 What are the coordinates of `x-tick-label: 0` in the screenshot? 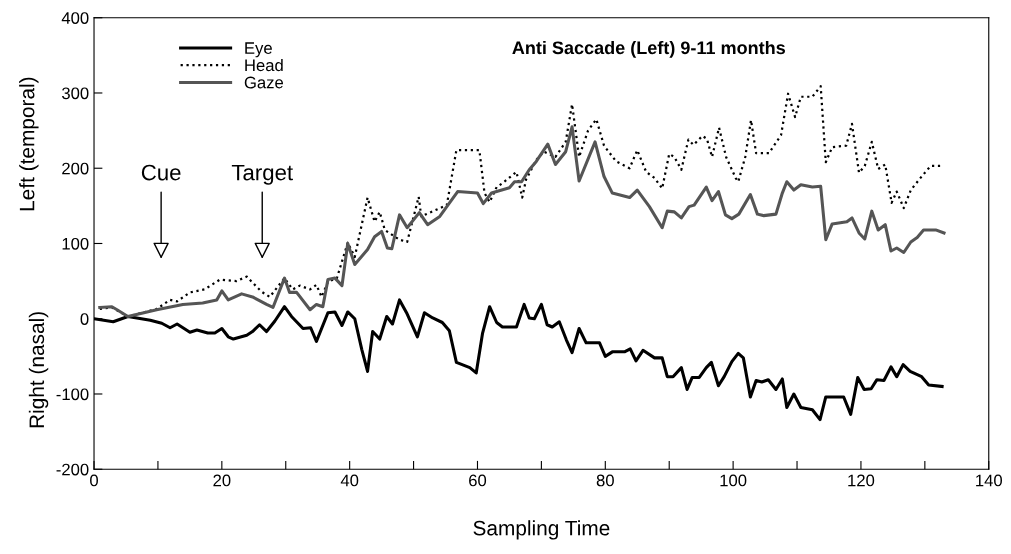 It's located at (94, 480).